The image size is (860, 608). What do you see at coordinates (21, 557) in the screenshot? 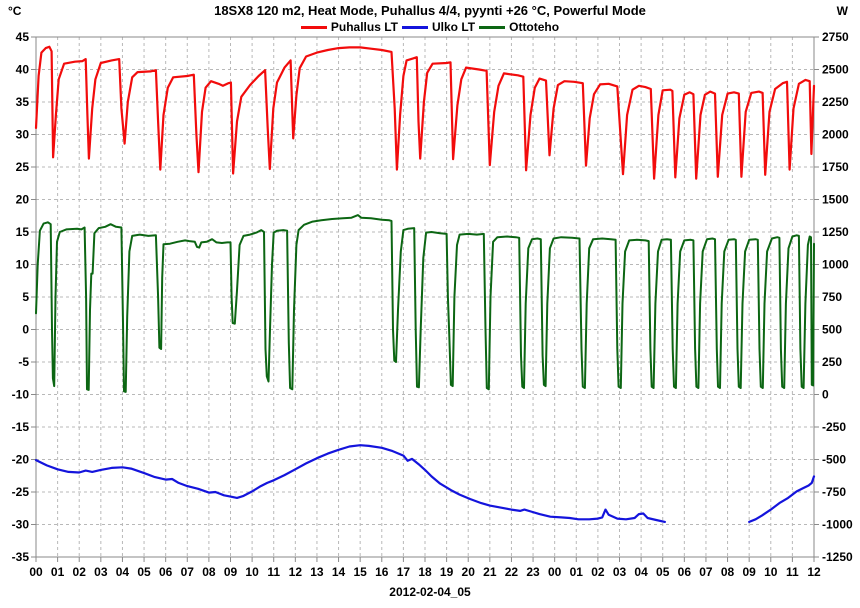
I see `left-axis-tick-label: -35` at bounding box center [21, 557].